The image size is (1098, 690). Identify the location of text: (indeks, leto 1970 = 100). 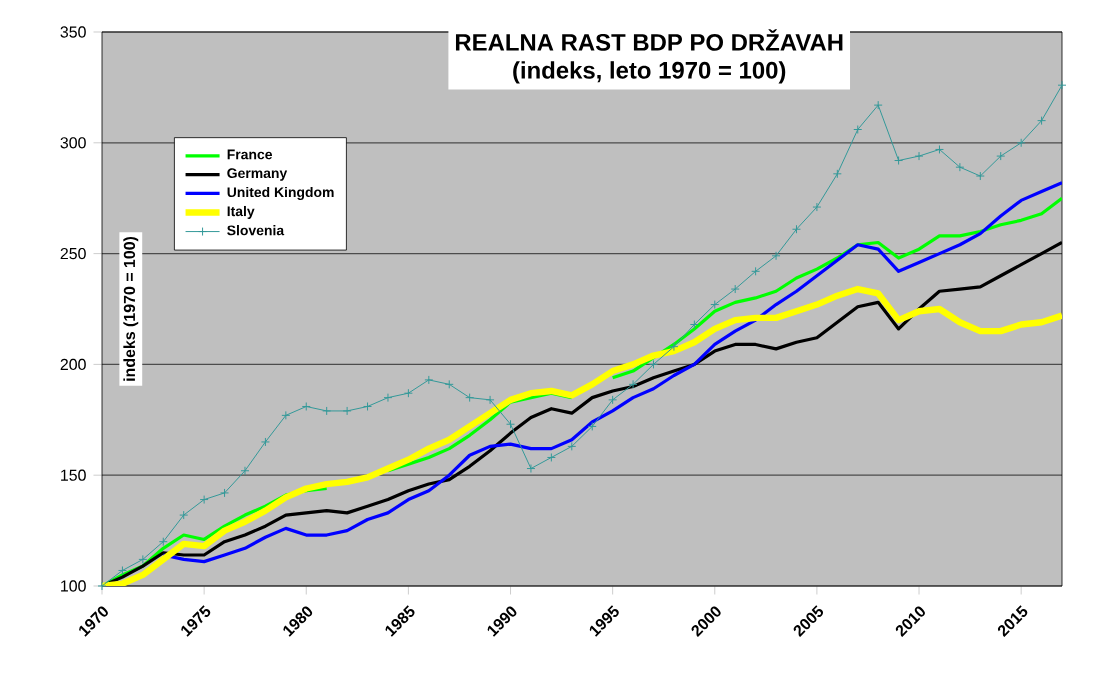
(649, 72).